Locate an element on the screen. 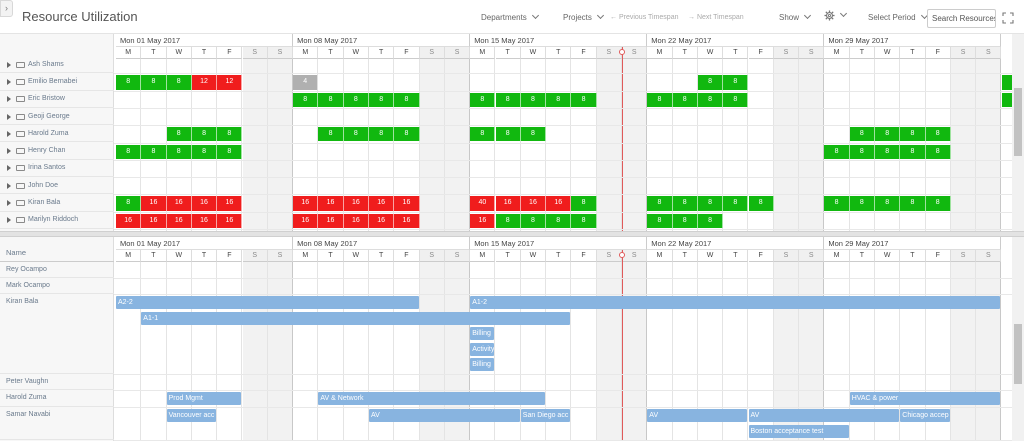 This screenshot has width=1024, height=441. task-bar: Vancouver acc is located at coordinates (191, 415).